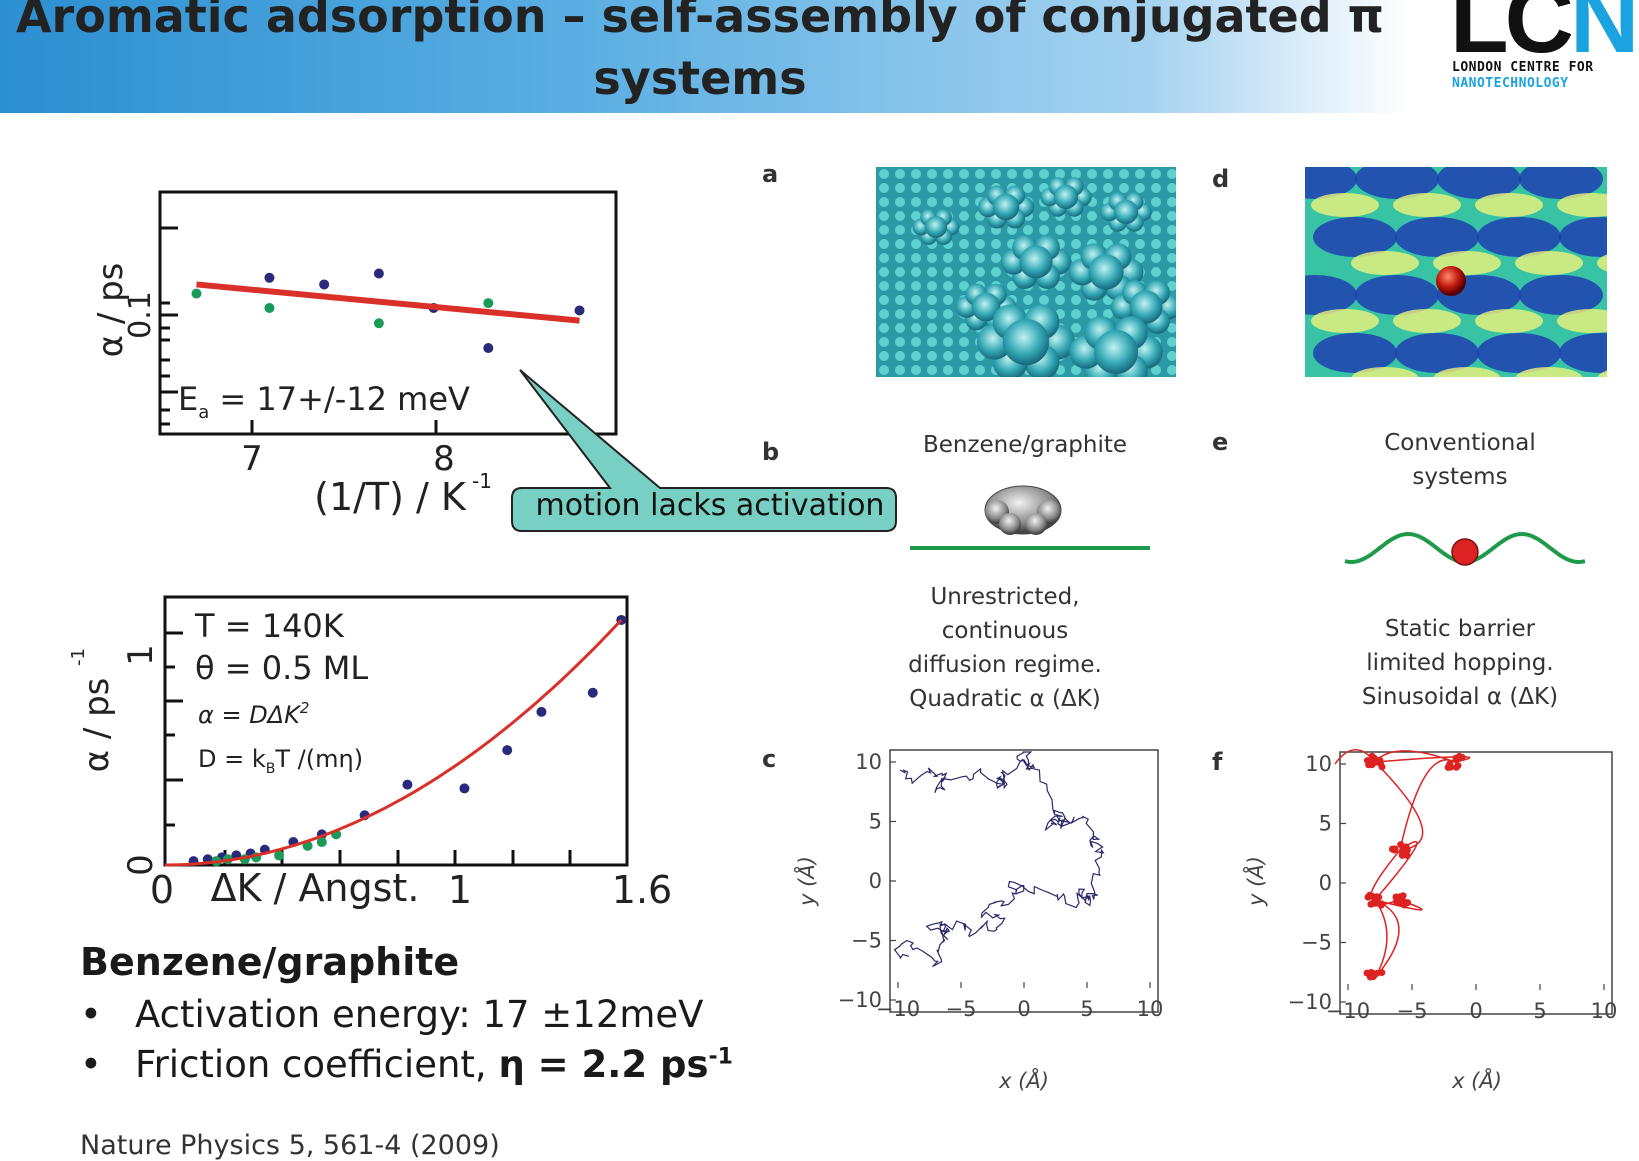 This screenshot has height=1161, width=1639. What do you see at coordinates (253, 714) in the screenshot?
I see `alpha-equation: α = DΔK2` at bounding box center [253, 714].